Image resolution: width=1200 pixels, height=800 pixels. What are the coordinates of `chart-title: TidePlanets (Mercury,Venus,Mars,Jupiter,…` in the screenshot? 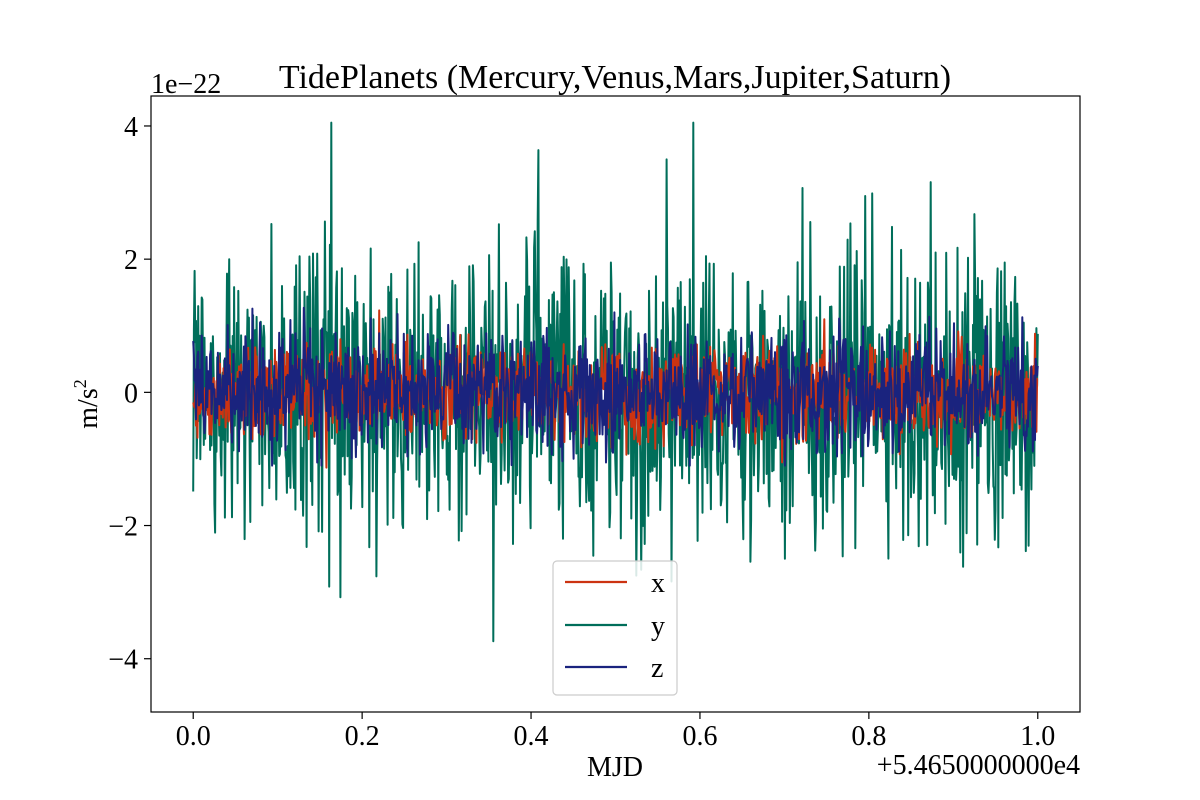 It's located at (615, 77).